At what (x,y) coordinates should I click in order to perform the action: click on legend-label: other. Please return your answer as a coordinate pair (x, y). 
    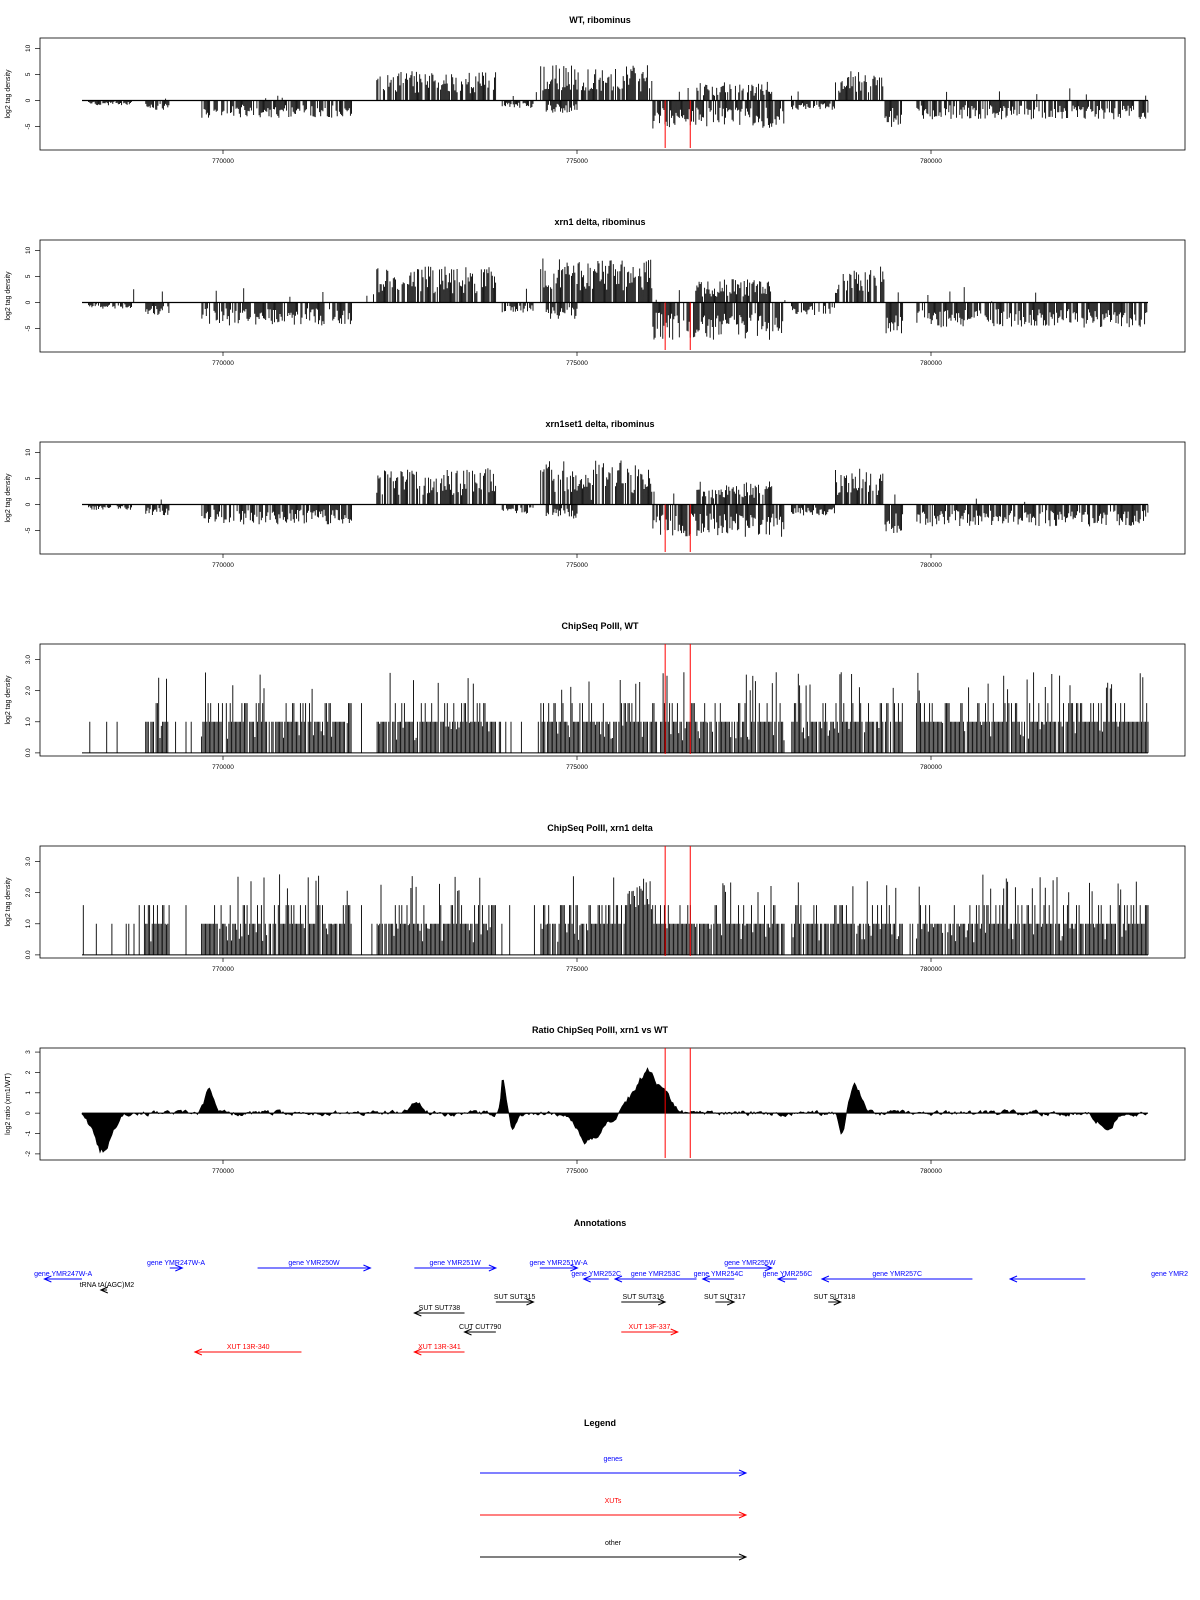
    Looking at the image, I should click on (613, 1543).